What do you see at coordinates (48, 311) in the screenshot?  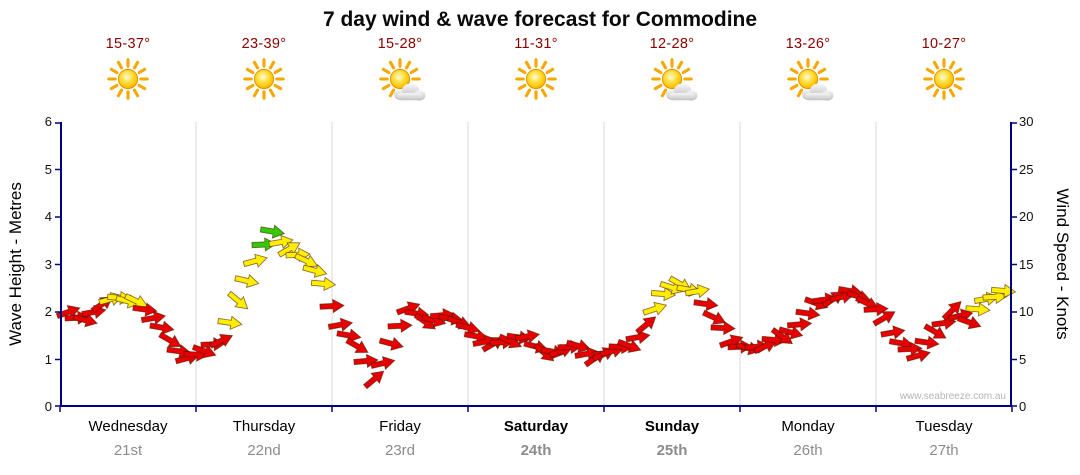 I see `left-axis-tick: 2` at bounding box center [48, 311].